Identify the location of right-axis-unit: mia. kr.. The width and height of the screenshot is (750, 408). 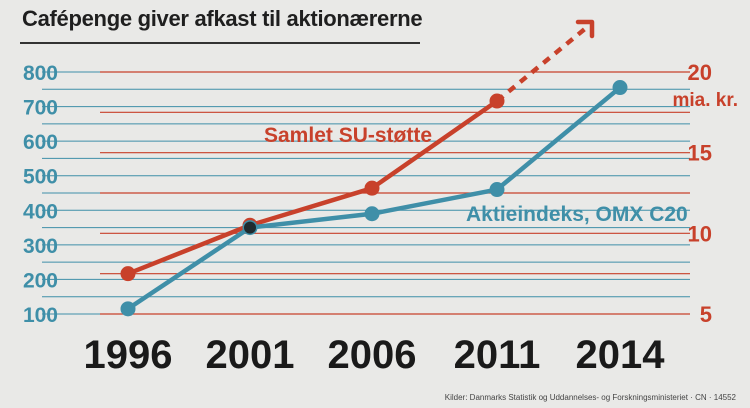
(706, 100).